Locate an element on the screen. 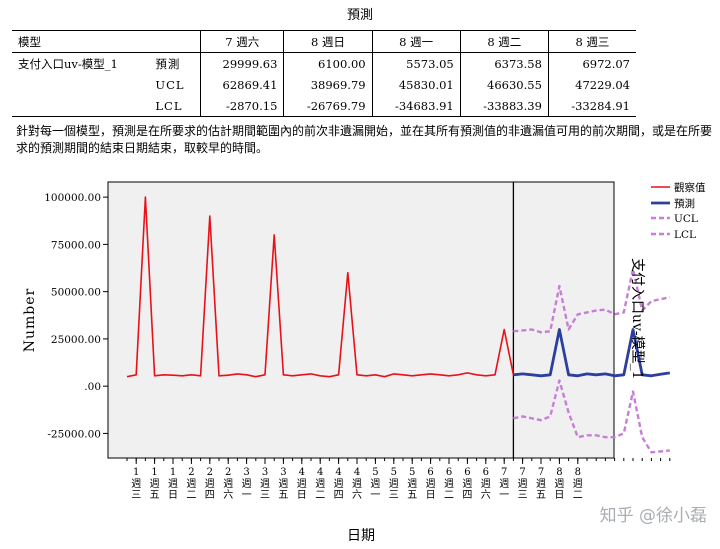 This screenshot has width=720, height=549. table-cell: 47229.04 is located at coordinates (591, 84).